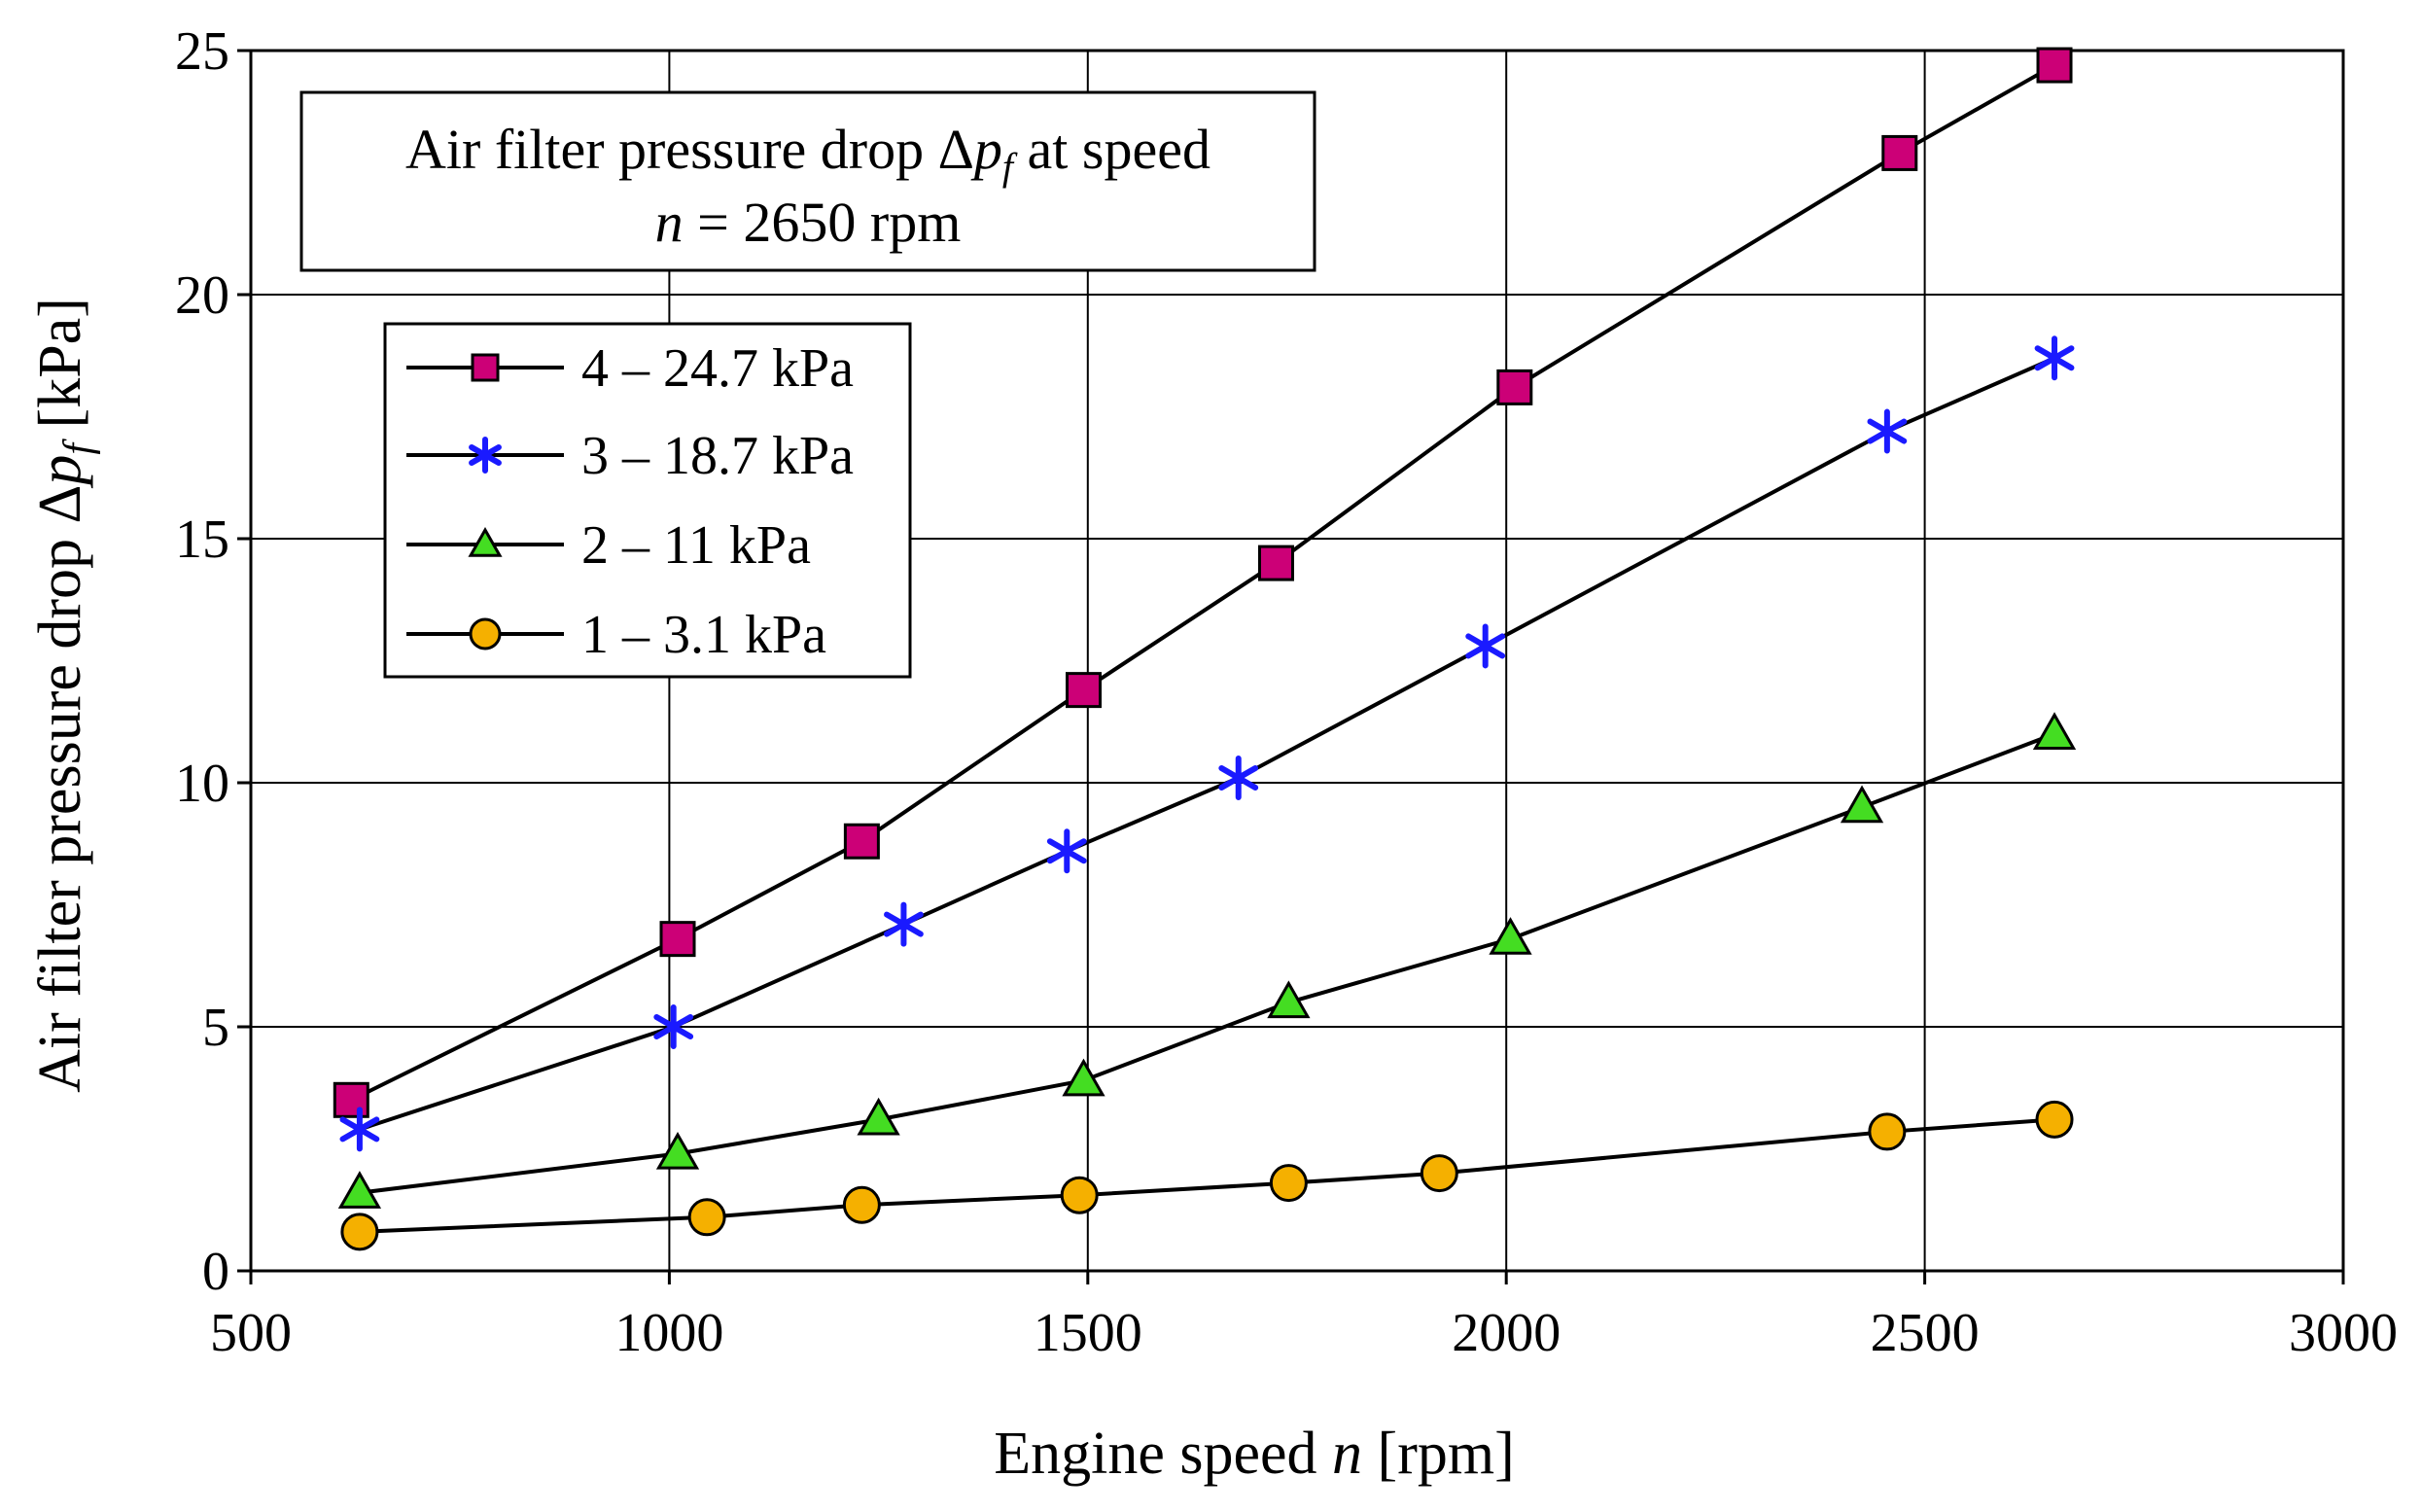 The width and height of the screenshot is (2421, 1512). What do you see at coordinates (1506, 1333) in the screenshot?
I see `x-tick-label: 2000` at bounding box center [1506, 1333].